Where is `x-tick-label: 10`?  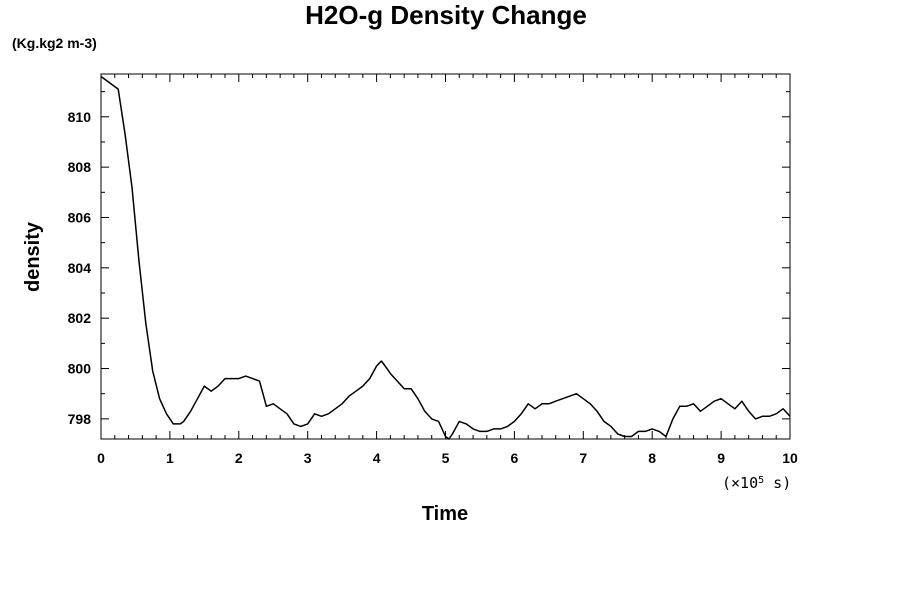
x-tick-label: 10 is located at coordinates (790, 458).